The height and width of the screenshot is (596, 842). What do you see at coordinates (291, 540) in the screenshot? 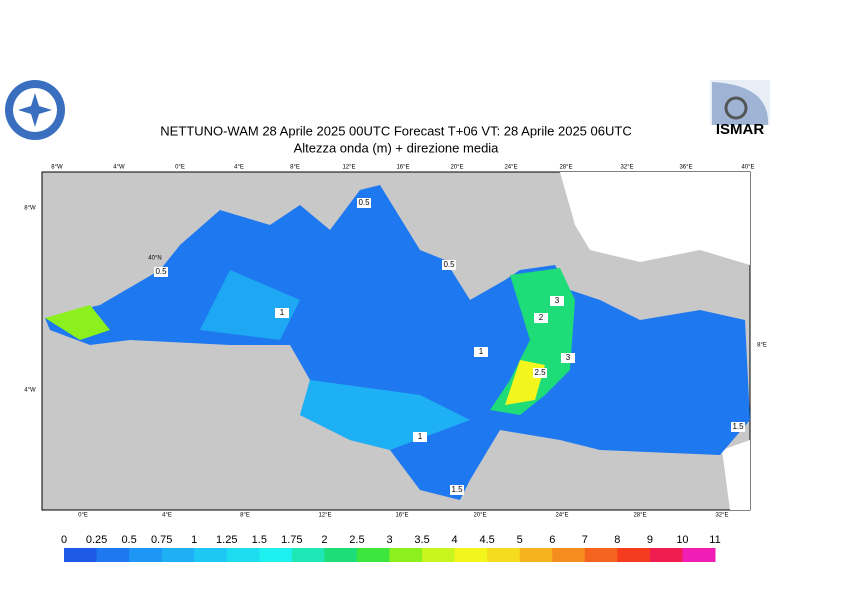
I see `colorbar-label: 1.75` at bounding box center [291, 540].